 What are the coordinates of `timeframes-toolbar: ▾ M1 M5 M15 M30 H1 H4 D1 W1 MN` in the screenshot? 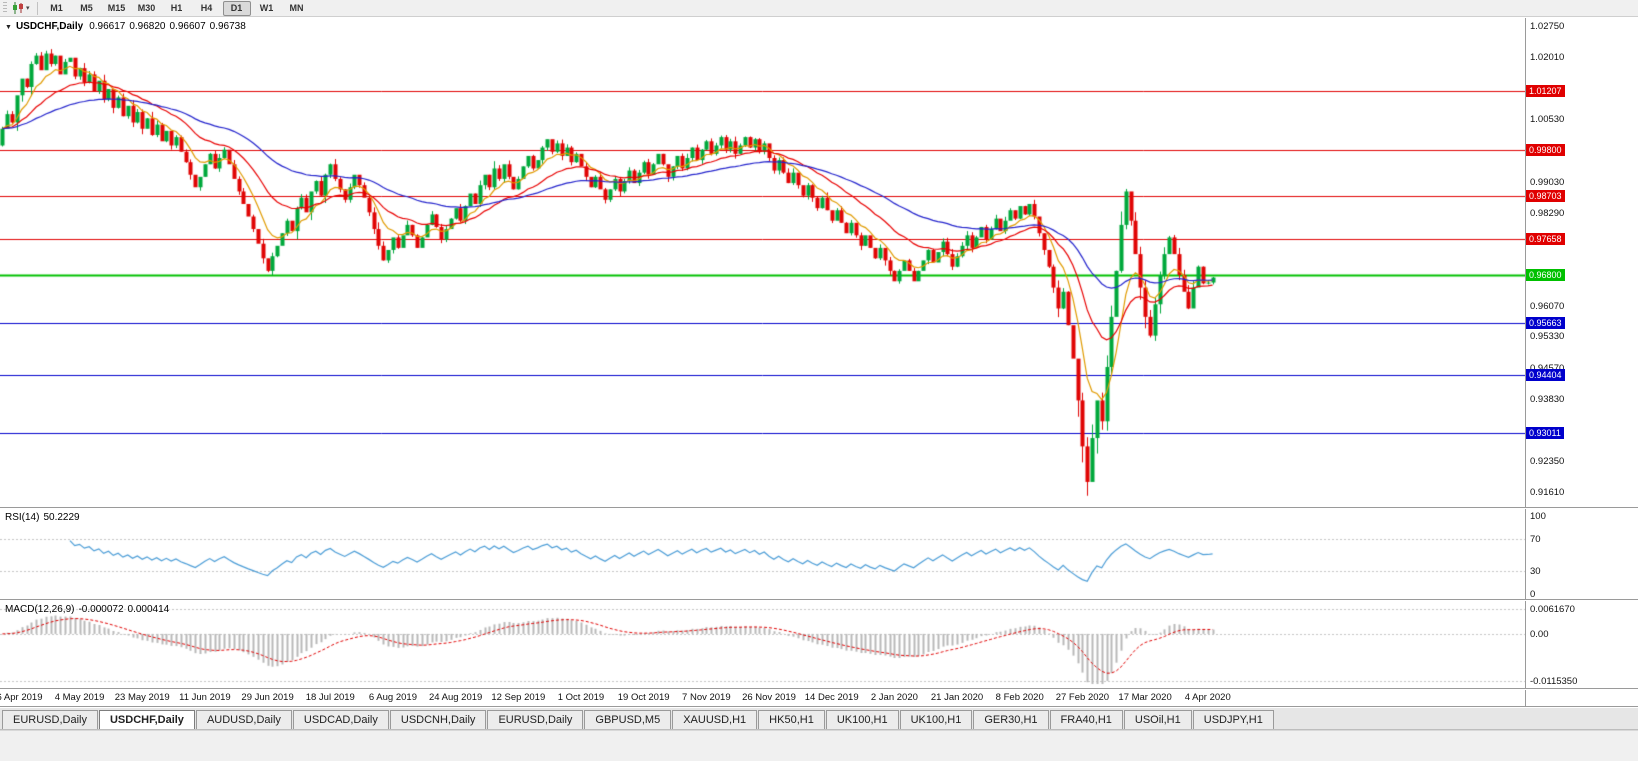 It's located at (819, 8).